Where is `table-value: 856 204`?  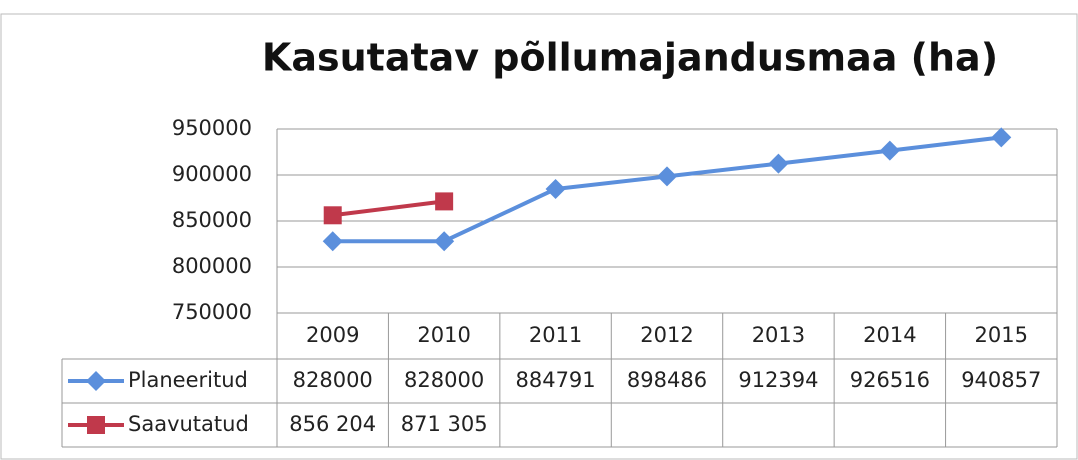 table-value: 856 204 is located at coordinates (332, 424).